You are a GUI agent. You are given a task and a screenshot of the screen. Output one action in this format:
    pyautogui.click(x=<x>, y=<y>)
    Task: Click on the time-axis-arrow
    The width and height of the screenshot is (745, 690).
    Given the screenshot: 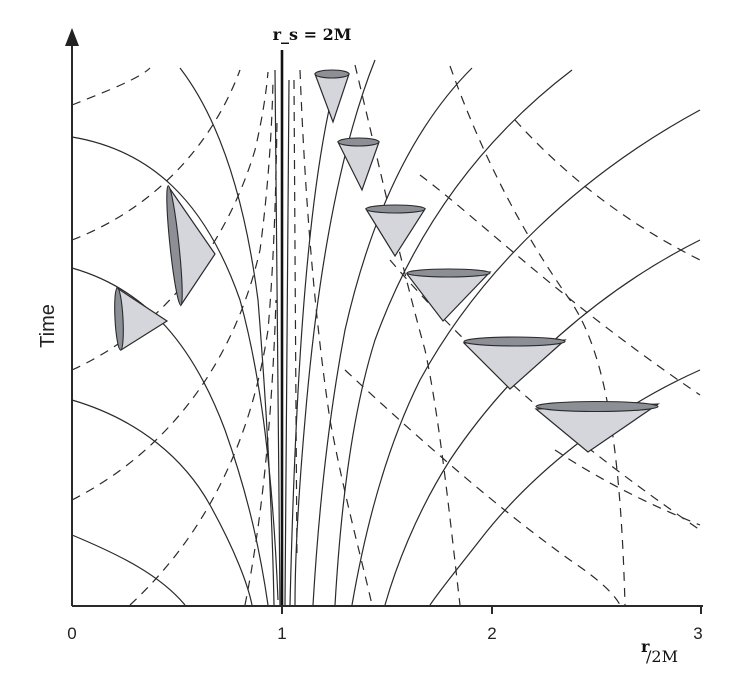 What is the action you would take?
    pyautogui.click(x=72, y=37)
    